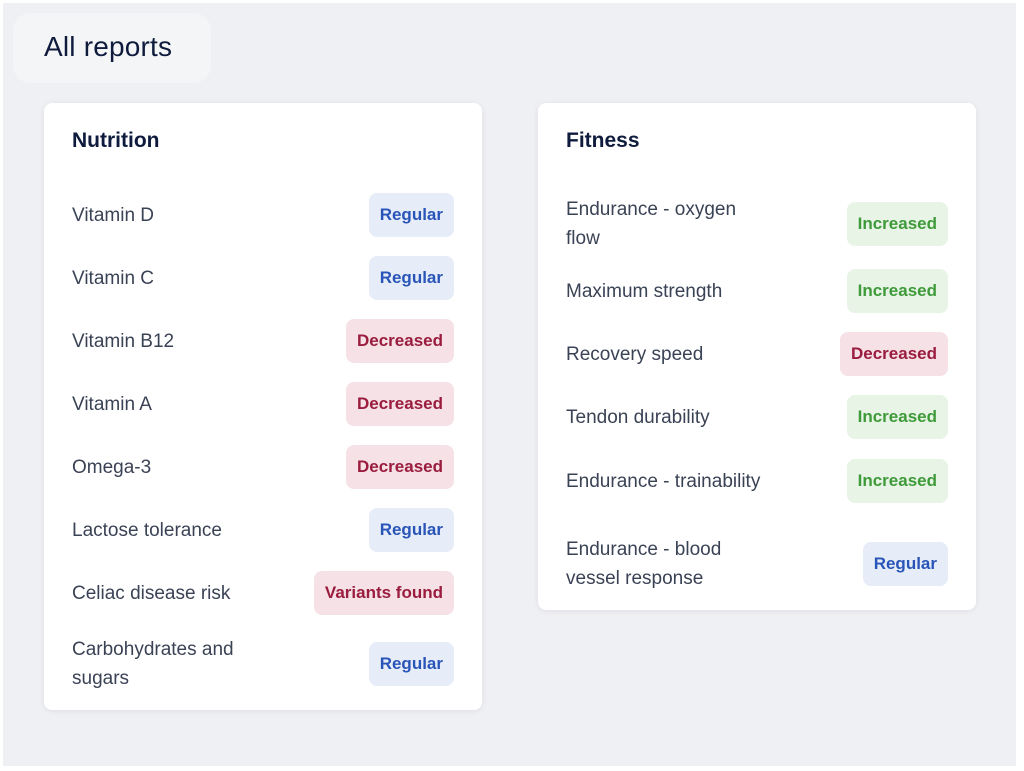 The width and height of the screenshot is (1024, 771). What do you see at coordinates (757, 224) in the screenshot?
I see `report-row-endurance-oxygen-flow: Endurance - oxygen flow Increased` at bounding box center [757, 224].